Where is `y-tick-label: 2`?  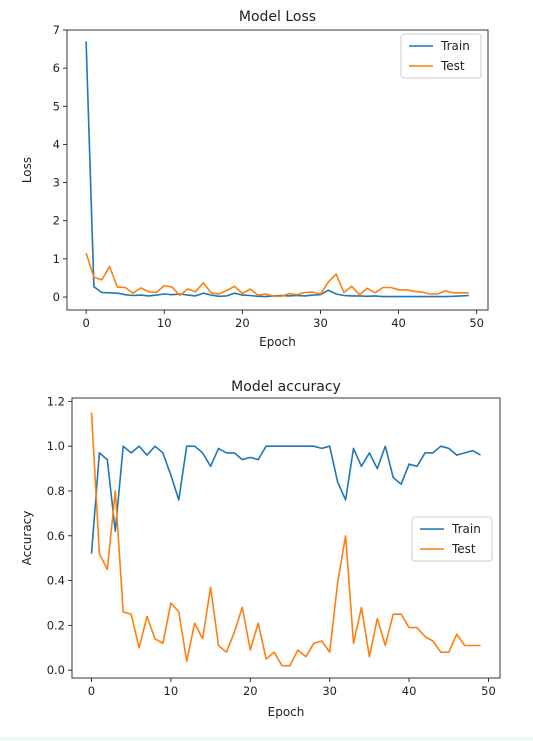
y-tick-label: 2 is located at coordinates (56, 221).